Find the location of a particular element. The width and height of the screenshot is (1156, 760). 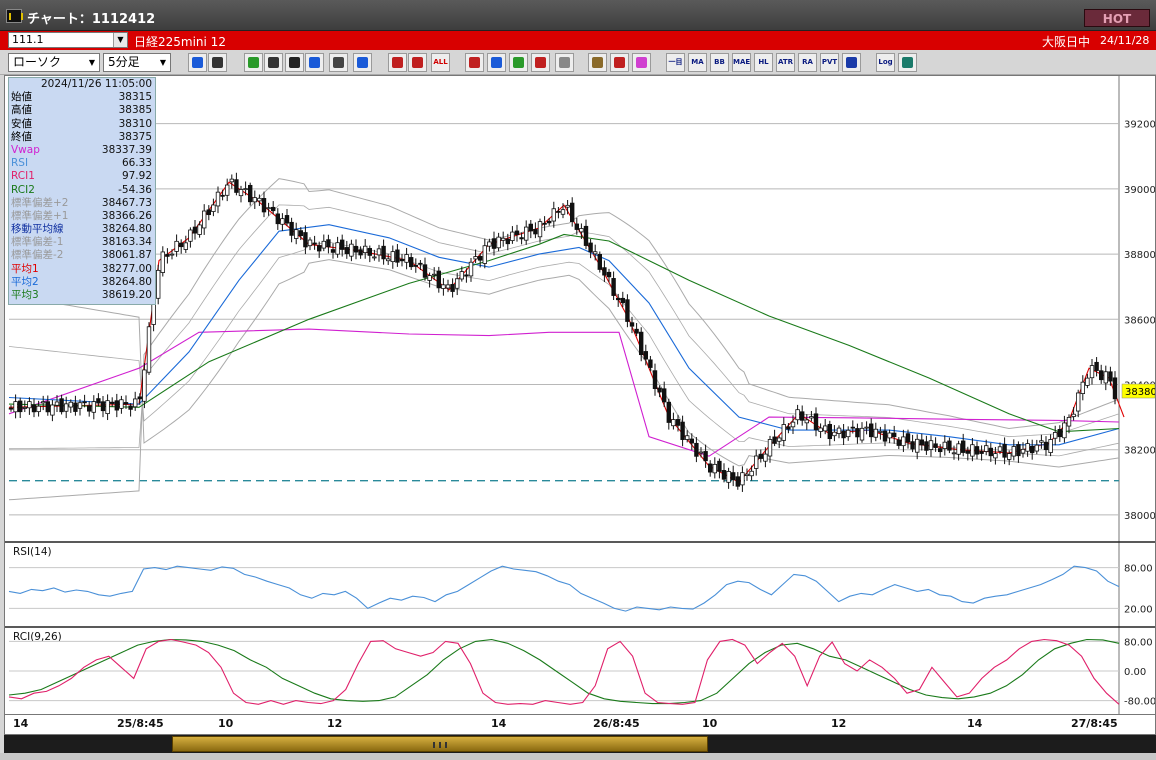

tool-button-palette is located at coordinates (641, 62).